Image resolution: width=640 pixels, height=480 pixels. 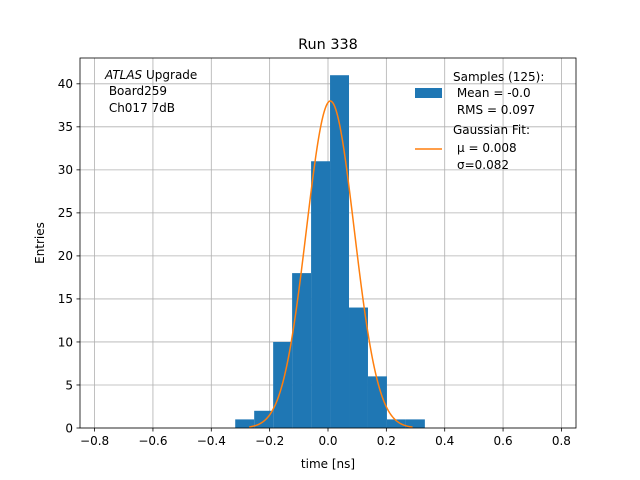 I want to click on y-tick-label-1: 5, so click(x=69, y=385).